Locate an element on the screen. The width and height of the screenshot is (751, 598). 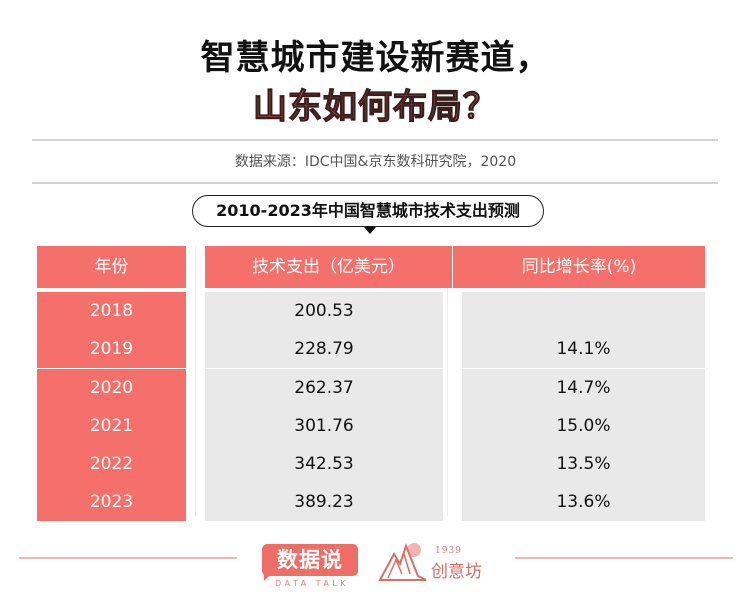
year-cell: 2020 is located at coordinates (111, 388).